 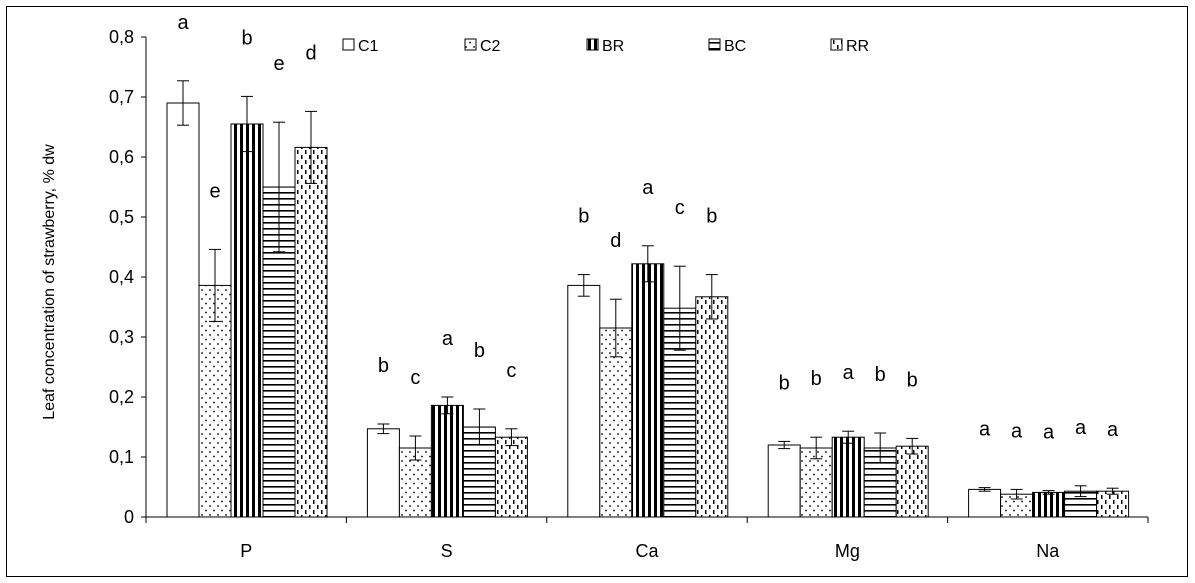 I want to click on bar-bc, so click(x=1081, y=504).